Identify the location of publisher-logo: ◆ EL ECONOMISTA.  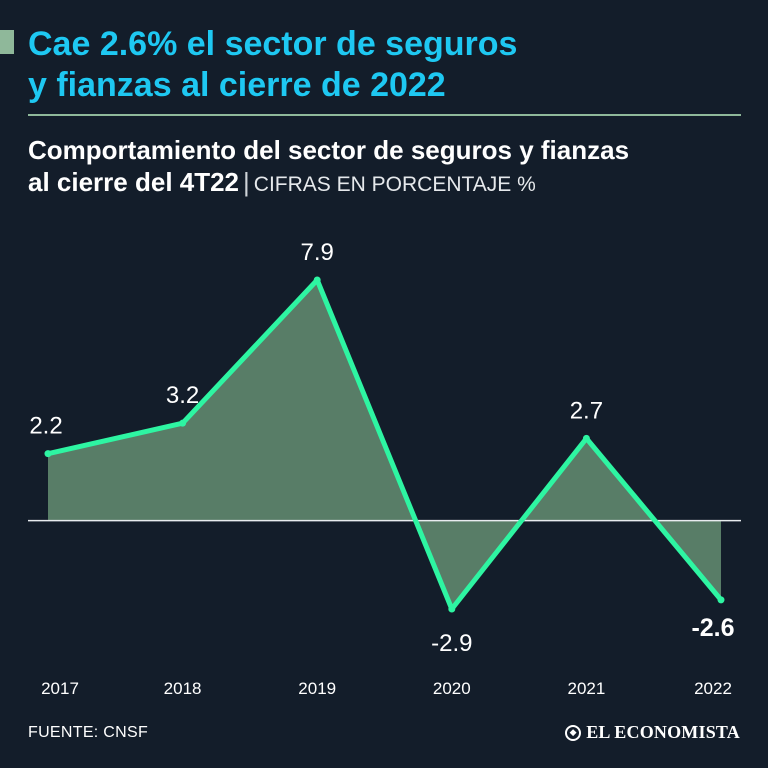
(652, 732).